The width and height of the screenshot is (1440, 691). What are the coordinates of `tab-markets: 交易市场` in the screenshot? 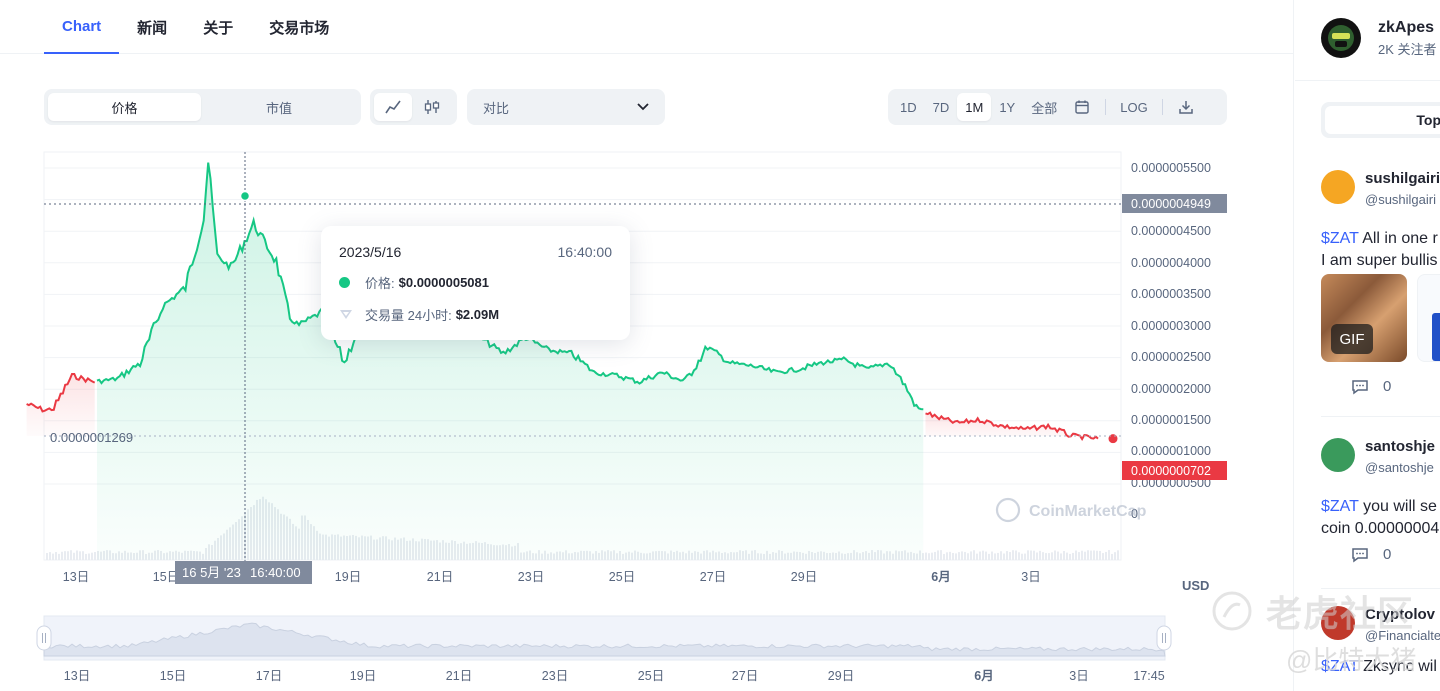 It's located at (299, 28).